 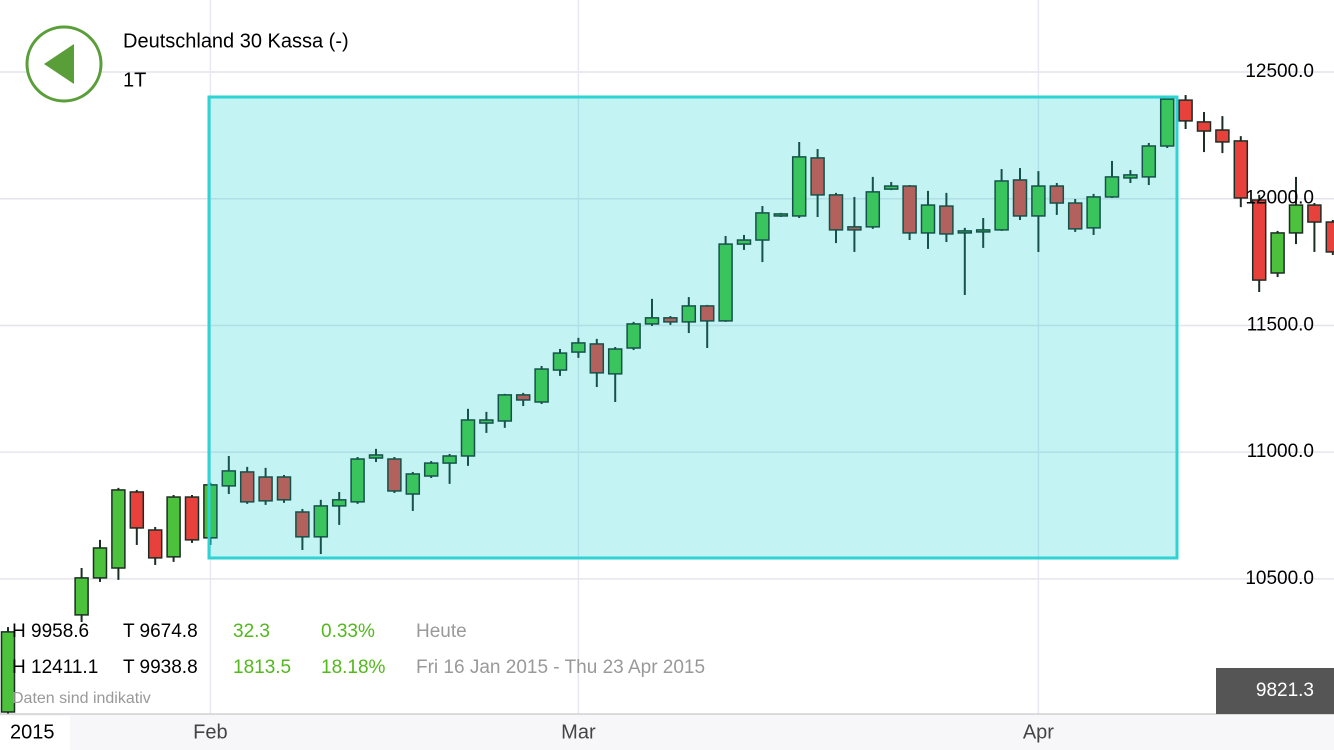 I want to click on labels: 10500.0 11000.0 11500.0 12000.0 12500.0, so click(x=1279, y=325).